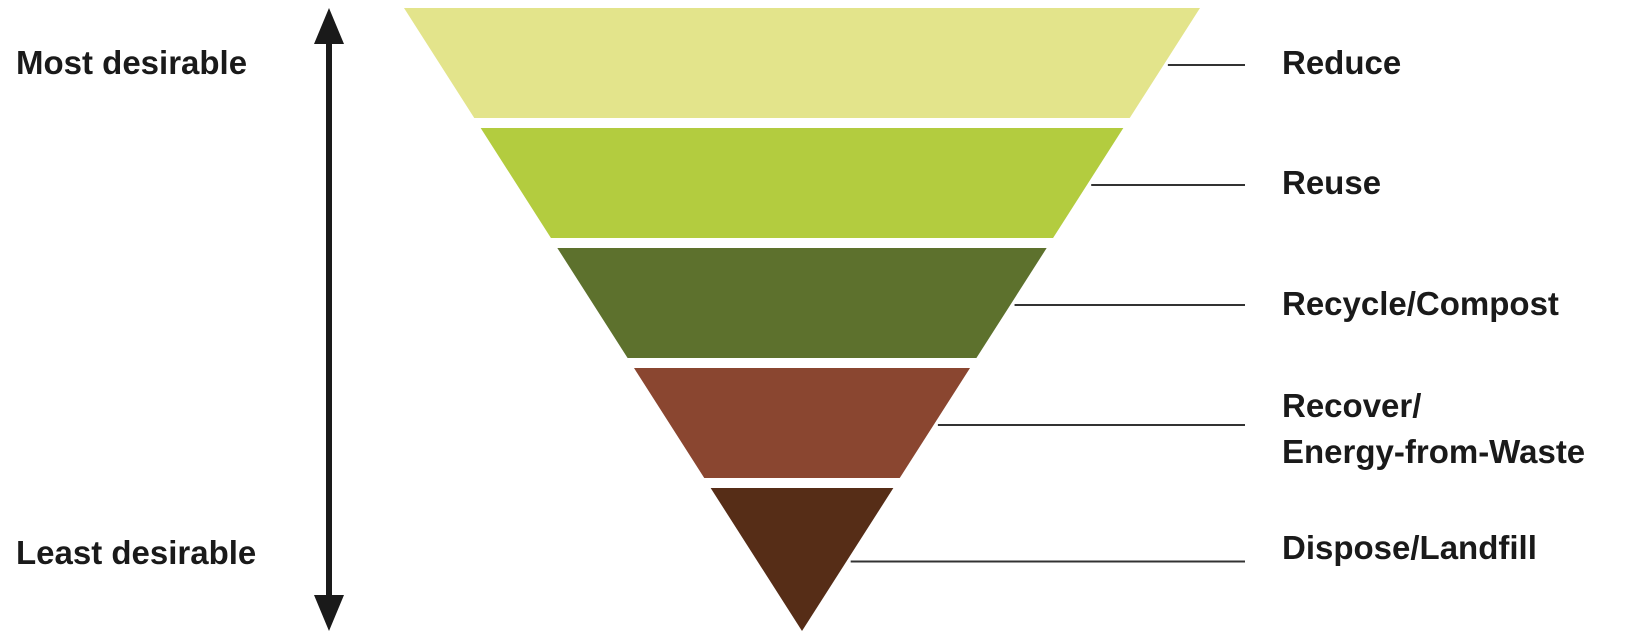  Describe the element at coordinates (802, 63) in the screenshot. I see `tier-reduce` at that location.